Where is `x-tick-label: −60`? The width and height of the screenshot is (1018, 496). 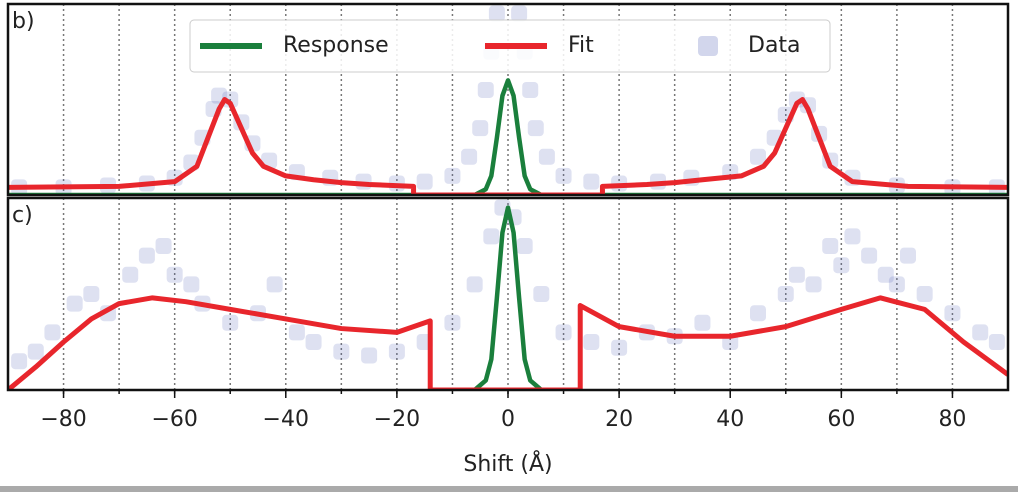 x-tick-label: −60 is located at coordinates (174, 419).